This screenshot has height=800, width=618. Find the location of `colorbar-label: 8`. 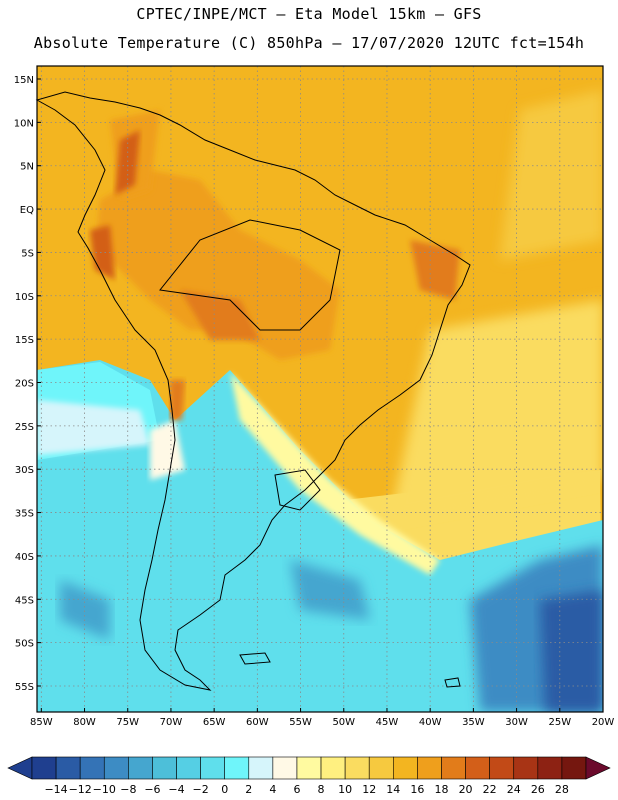

colorbar-label: 8 is located at coordinates (321, 789).